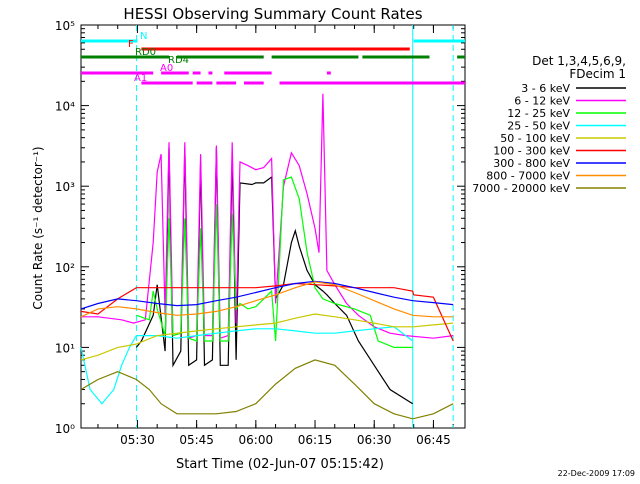  What do you see at coordinates (131, 44) in the screenshot?
I see `flag-label-f: F` at bounding box center [131, 44].